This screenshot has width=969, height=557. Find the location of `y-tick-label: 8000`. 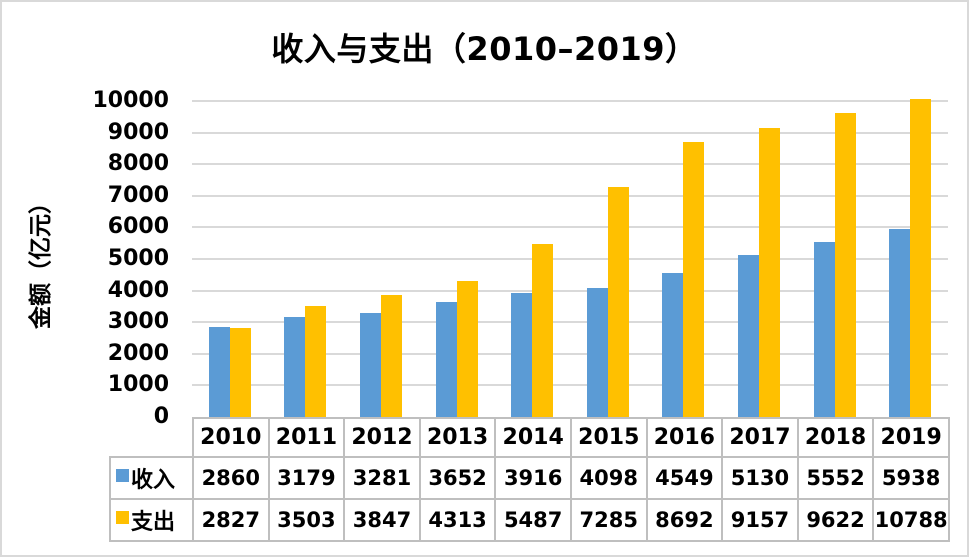

y-tick-label: 8000 is located at coordinates (138, 164).